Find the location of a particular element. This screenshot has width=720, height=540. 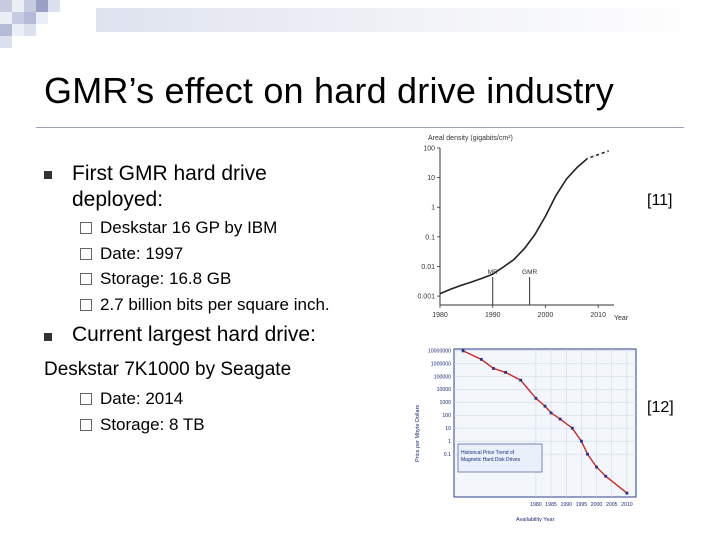

chart1-y-tick-label: 0.001 is located at coordinates (426, 297).